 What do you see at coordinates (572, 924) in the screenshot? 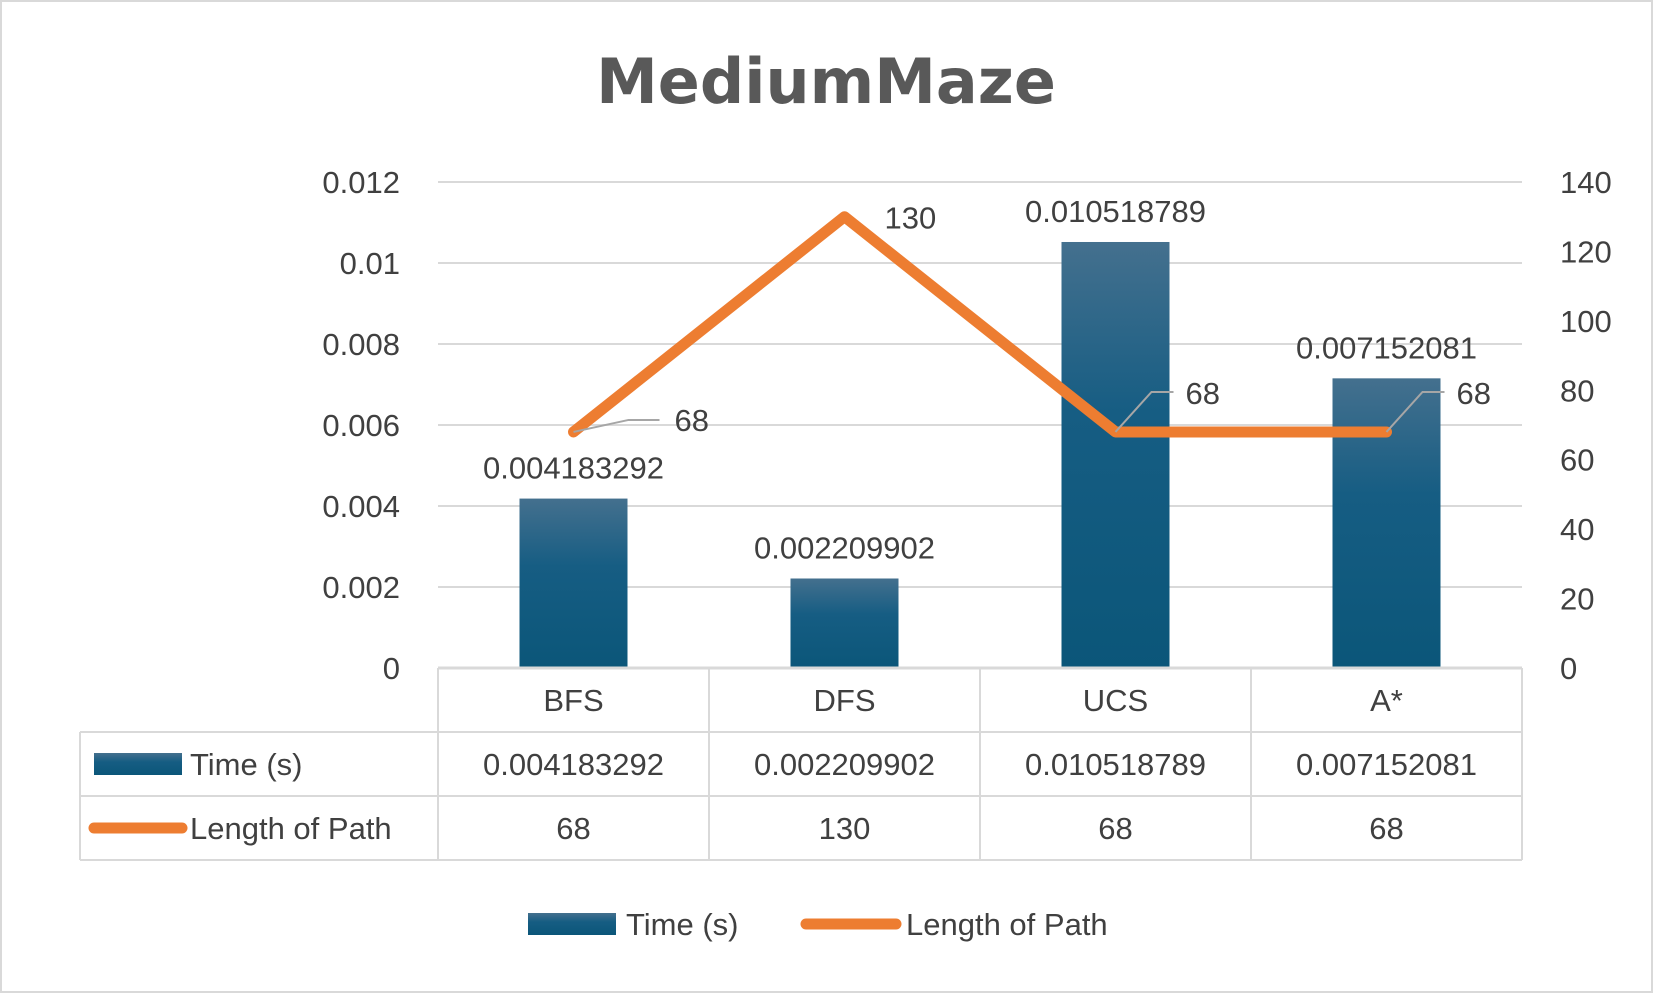
I see `legend-time-swatch` at bounding box center [572, 924].